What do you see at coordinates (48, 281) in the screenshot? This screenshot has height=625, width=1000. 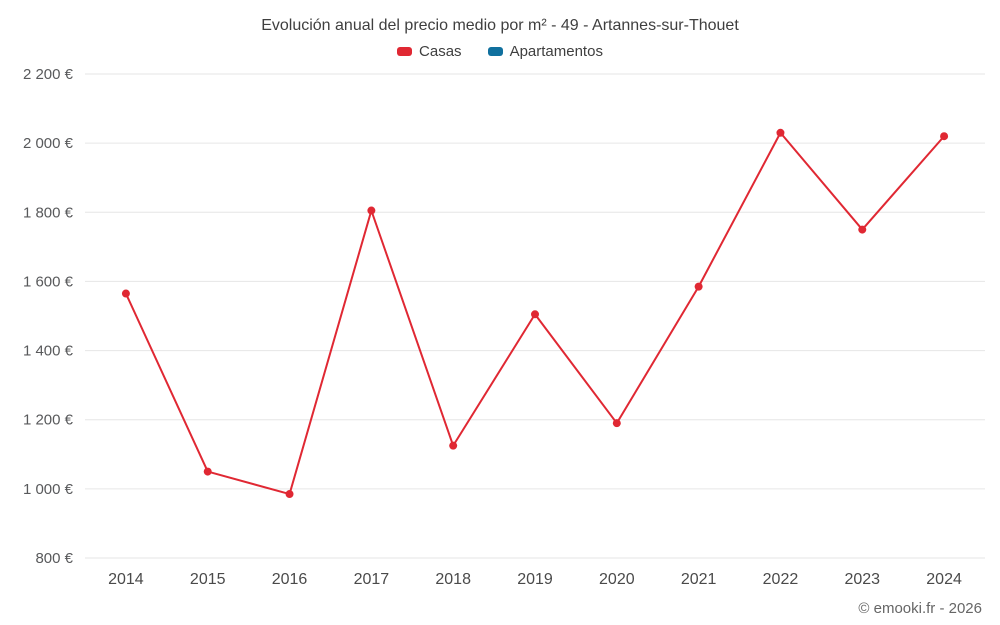 I see `y-axis-tick-label: 1 600 €` at bounding box center [48, 281].